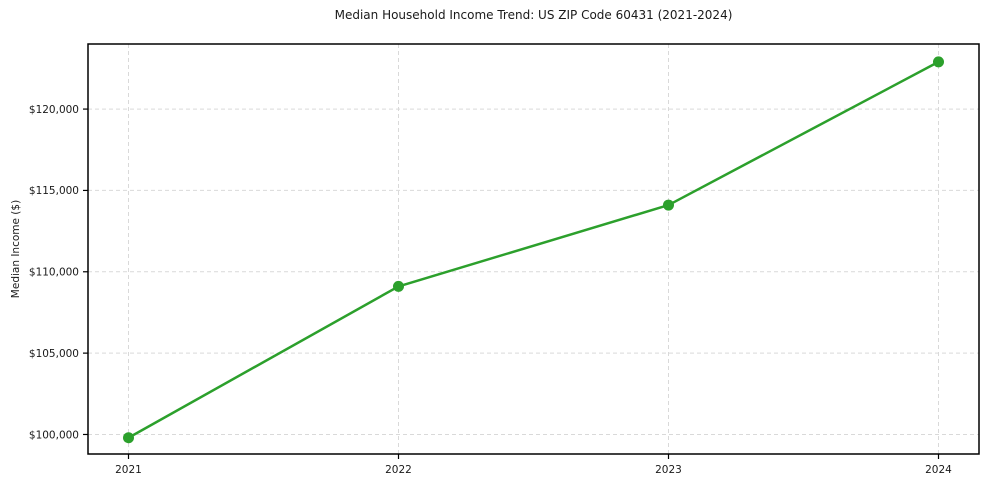  I want to click on x-tick-label: 2022, so click(398, 470).